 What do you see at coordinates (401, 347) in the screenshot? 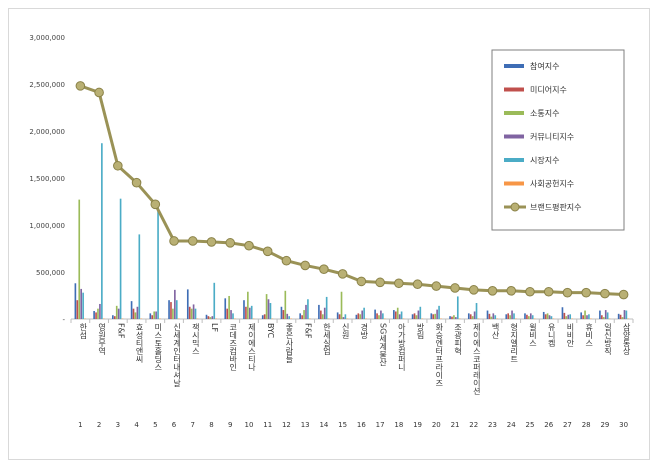
I see `category-label: 아가방컴퍼니` at bounding box center [401, 347].